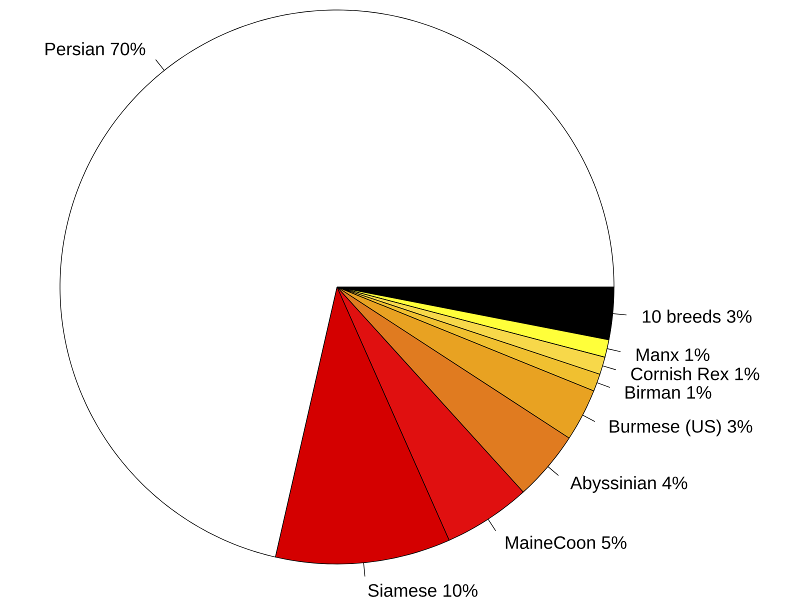  What do you see at coordinates (681, 316) in the screenshot?
I see `slice-label: 10 breeds` at bounding box center [681, 316].